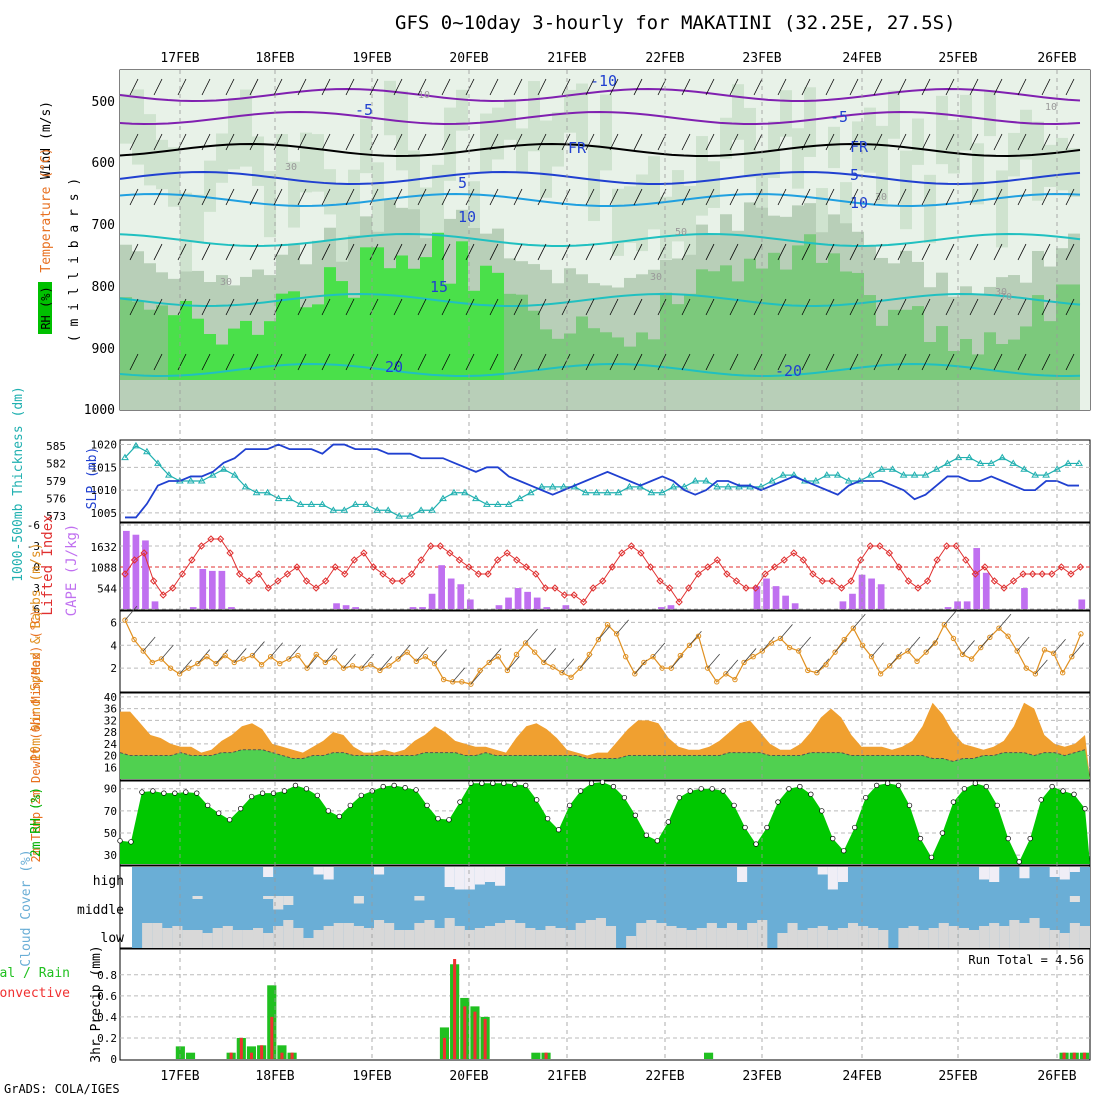  What do you see at coordinates (96, 1003) in the screenshot?
I see `ylabel-precip: 3hr Precip (mm)` at bounding box center [96, 1003].